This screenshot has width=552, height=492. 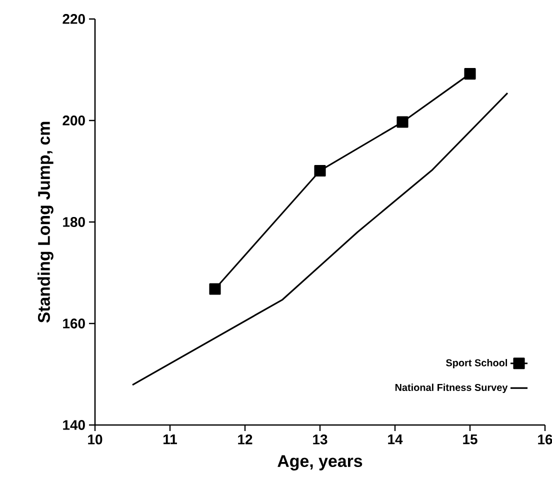 What do you see at coordinates (74, 222) in the screenshot?
I see `y-tick-label: 180` at bounding box center [74, 222].